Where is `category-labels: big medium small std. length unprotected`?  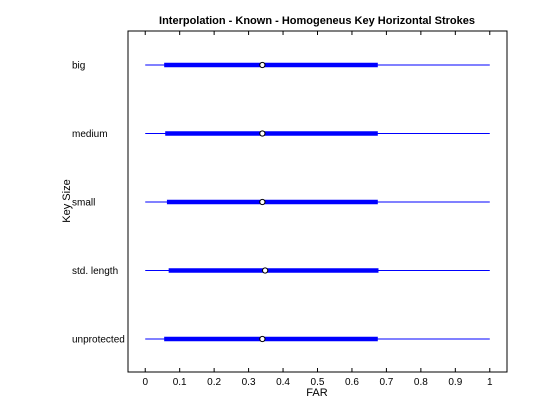 category-labels: big medium small std. length unprotected is located at coordinates (98, 203).